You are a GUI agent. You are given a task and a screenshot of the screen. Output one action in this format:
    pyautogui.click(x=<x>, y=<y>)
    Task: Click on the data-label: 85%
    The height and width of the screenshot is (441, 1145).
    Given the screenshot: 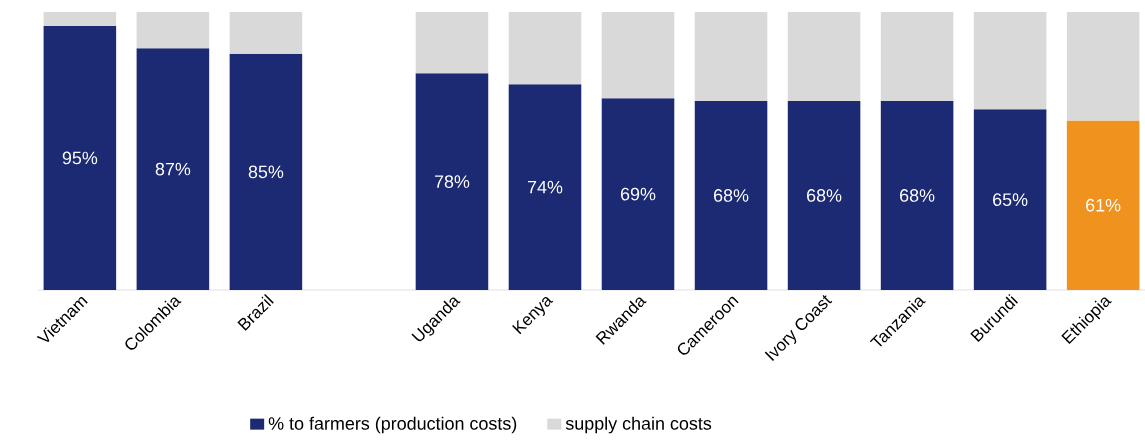 What is the action you would take?
    pyautogui.click(x=266, y=172)
    